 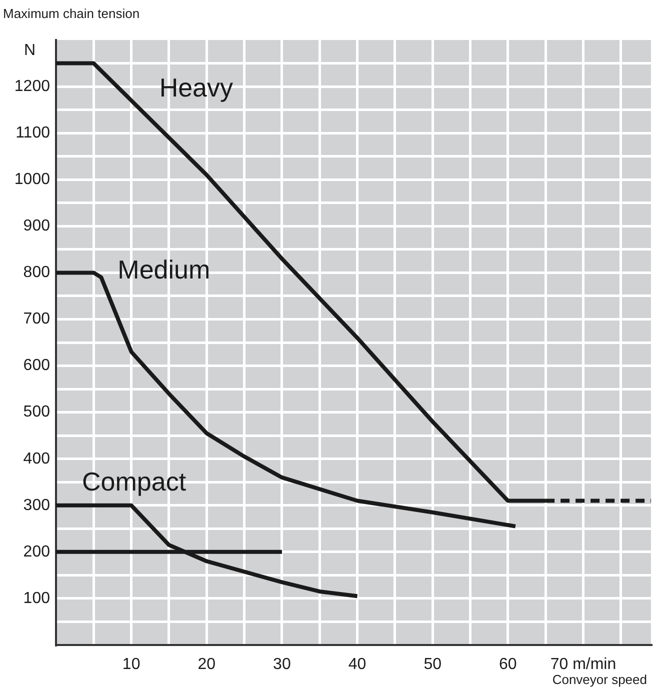 What do you see at coordinates (196, 87) in the screenshot?
I see `series-label: Heavy` at bounding box center [196, 87].